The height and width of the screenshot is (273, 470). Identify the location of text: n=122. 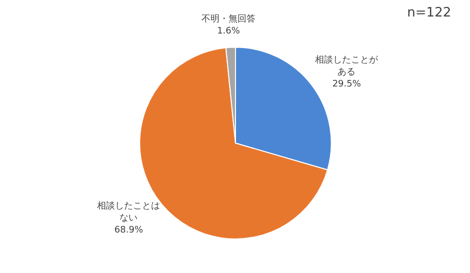
(429, 13).